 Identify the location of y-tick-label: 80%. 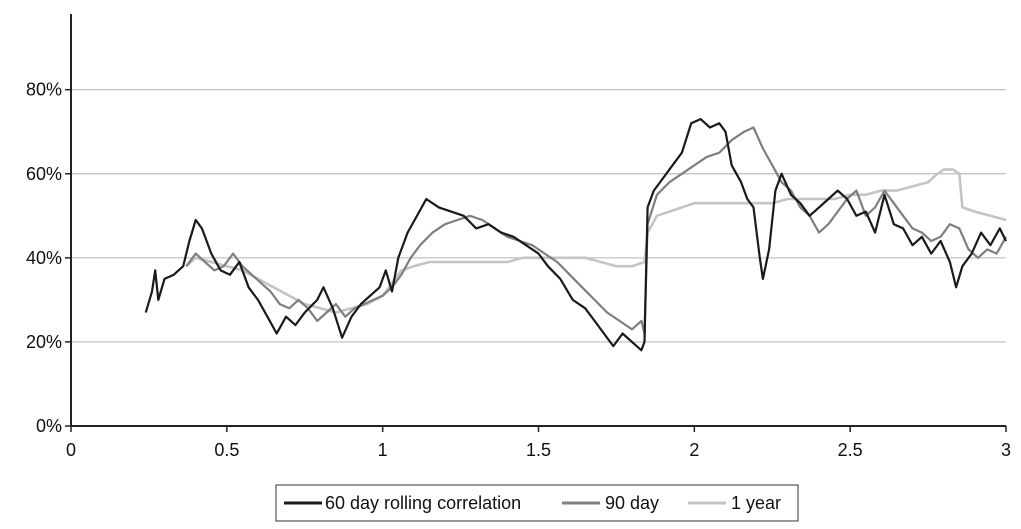
(44, 90).